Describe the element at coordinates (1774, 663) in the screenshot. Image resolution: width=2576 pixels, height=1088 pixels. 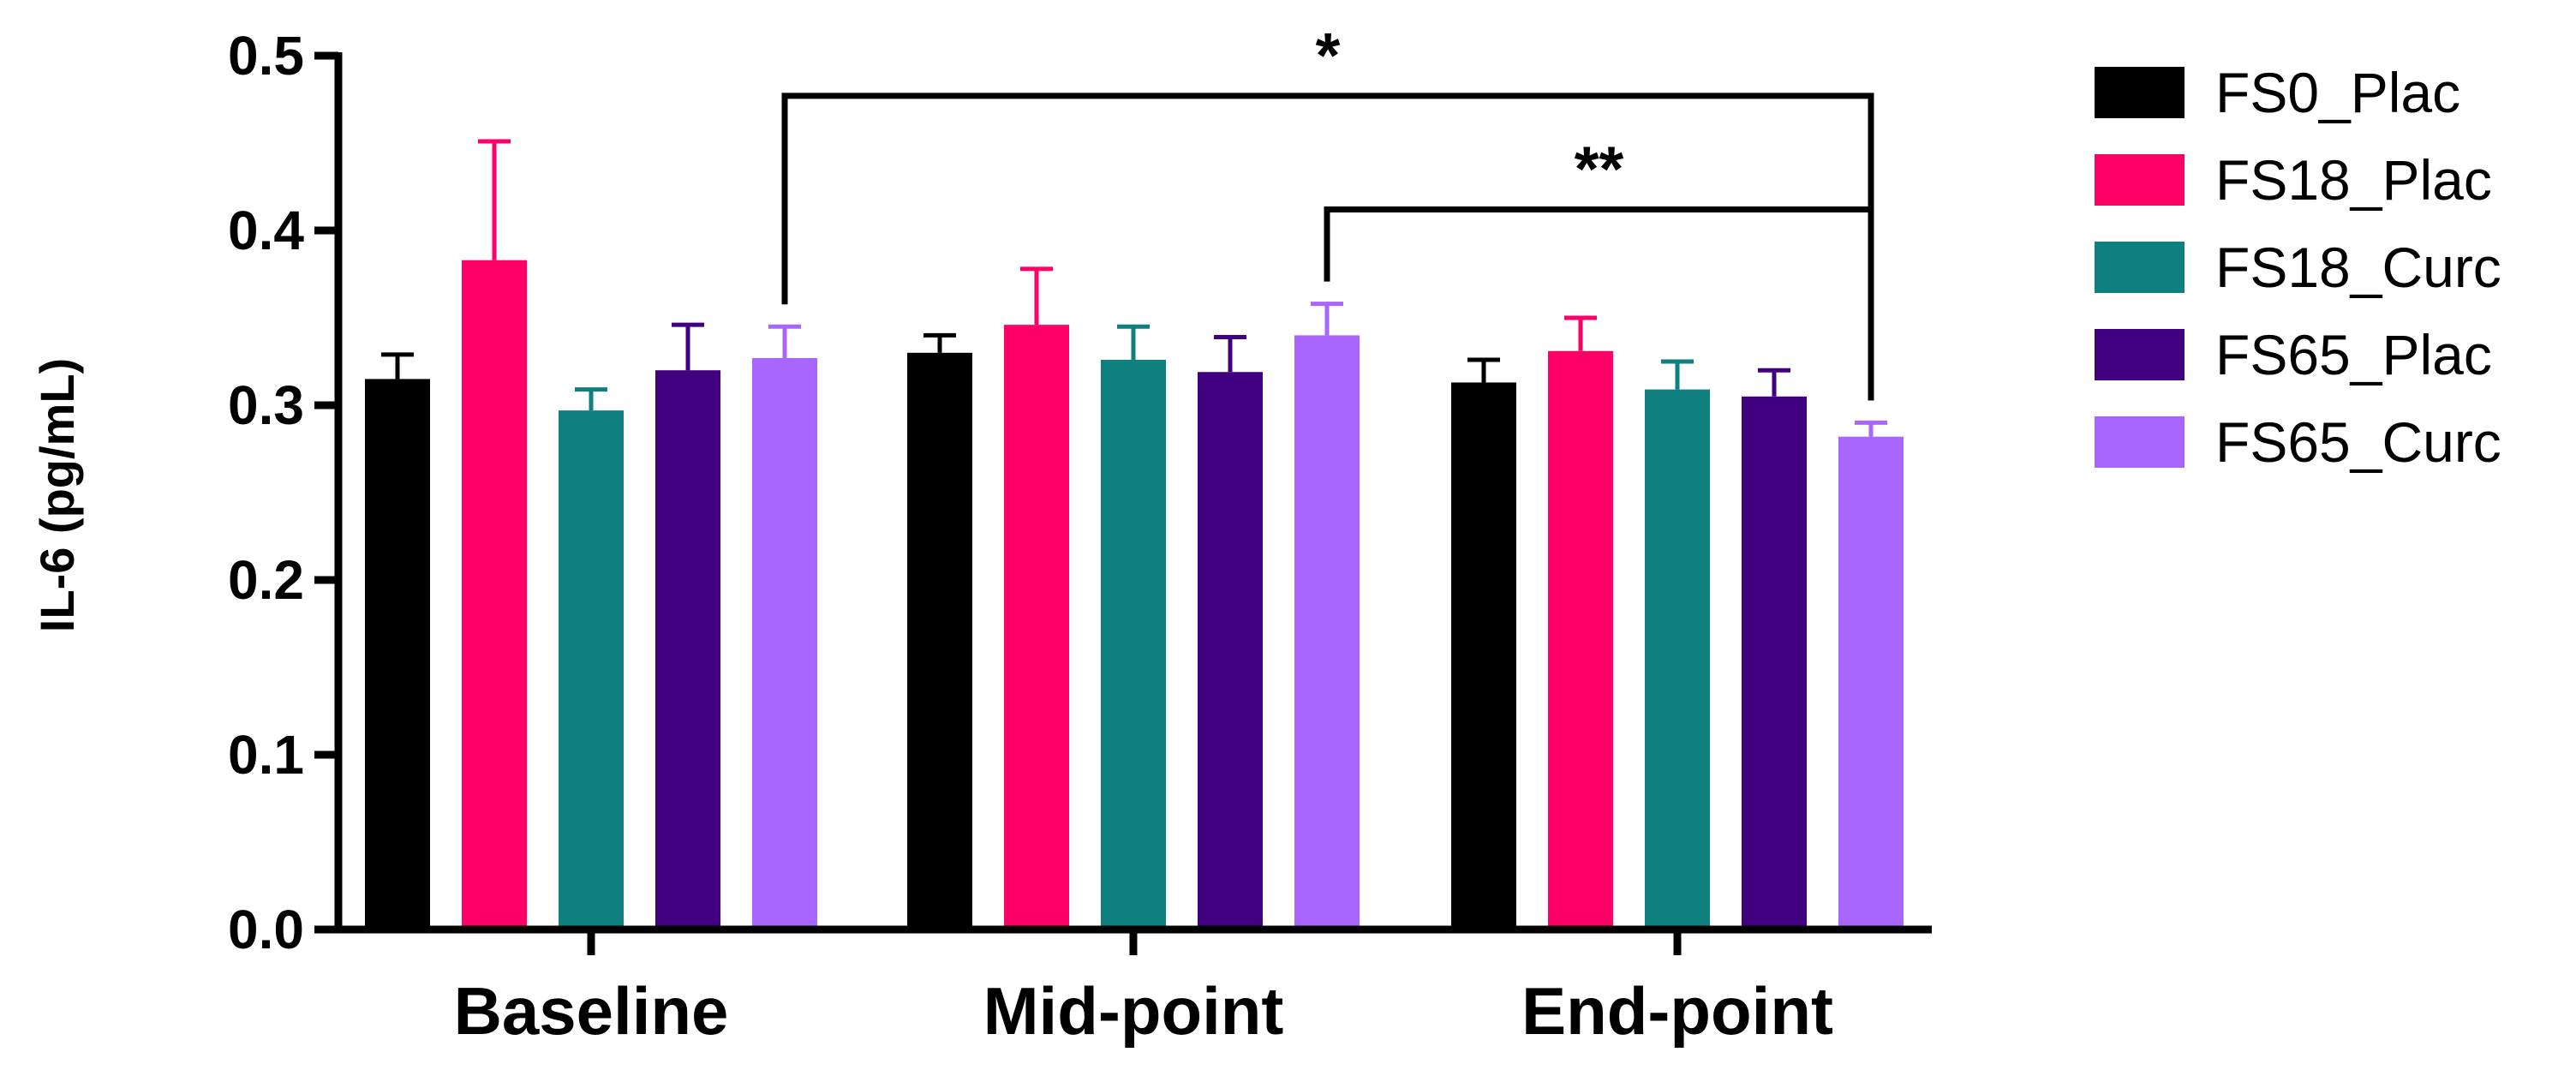
I see `bar-FS65_Plac-End-point` at that location.